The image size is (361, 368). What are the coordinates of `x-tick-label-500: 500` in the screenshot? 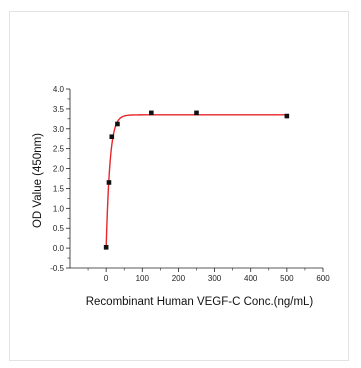 It's located at (287, 278).